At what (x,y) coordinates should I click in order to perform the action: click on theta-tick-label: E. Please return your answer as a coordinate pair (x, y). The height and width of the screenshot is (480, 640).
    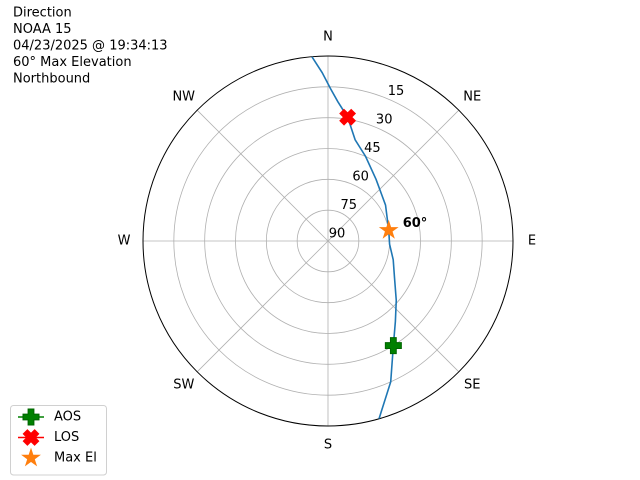
    Looking at the image, I should click on (532, 241).